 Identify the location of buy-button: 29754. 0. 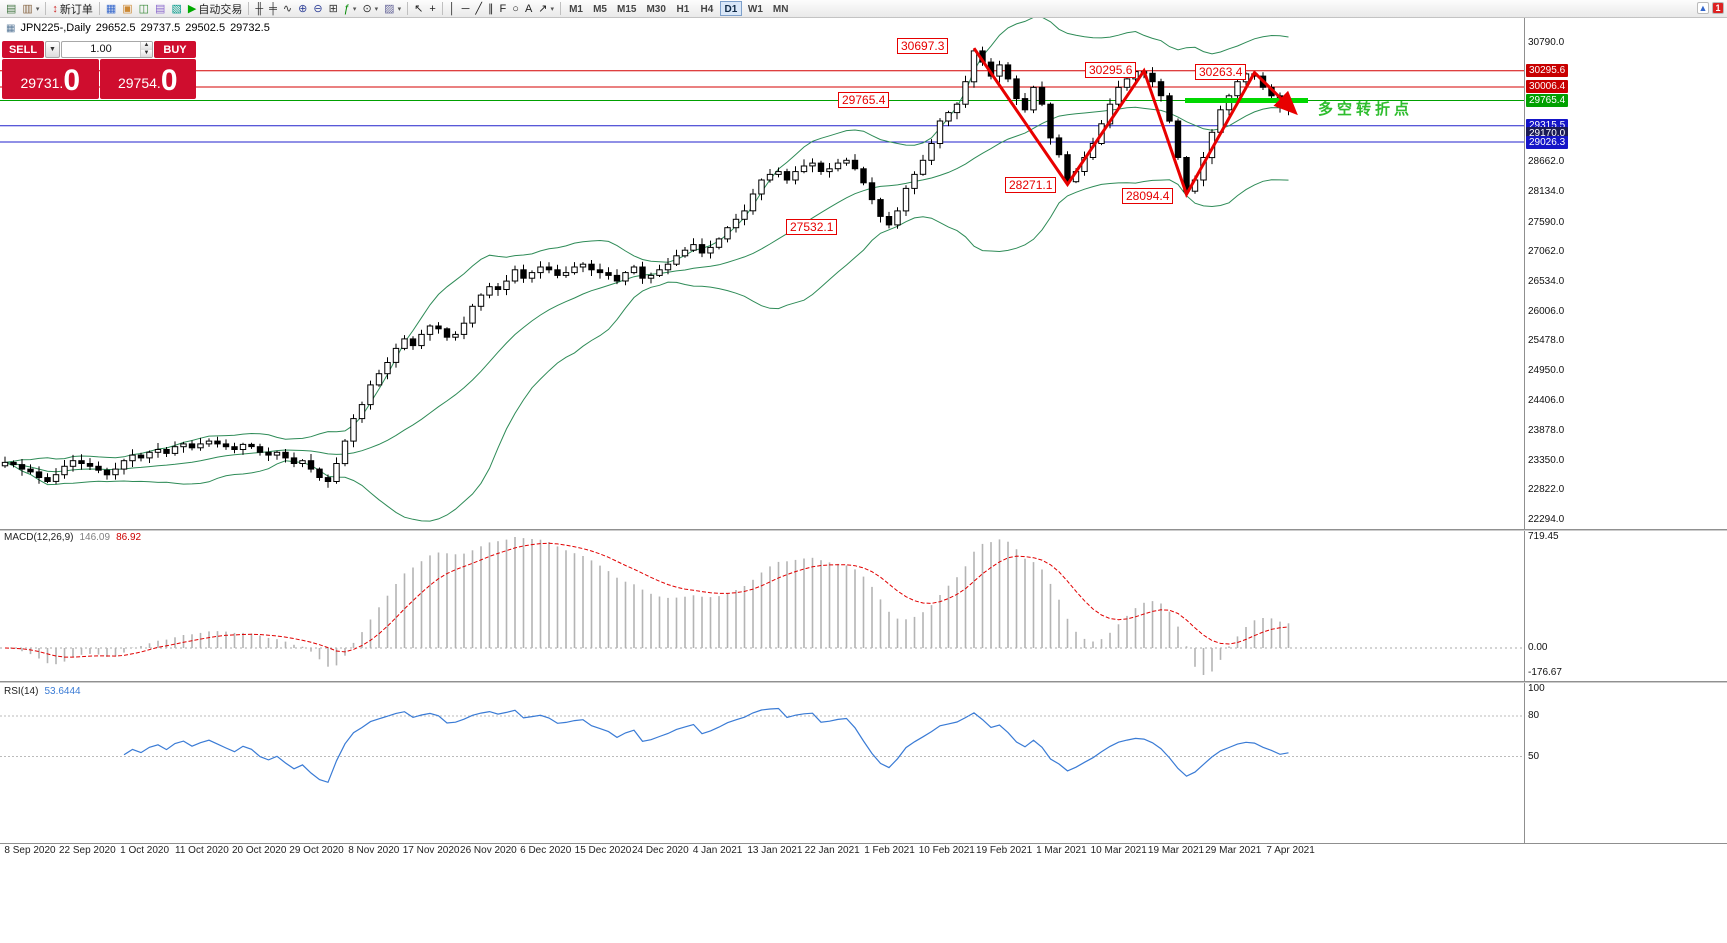
(147, 79).